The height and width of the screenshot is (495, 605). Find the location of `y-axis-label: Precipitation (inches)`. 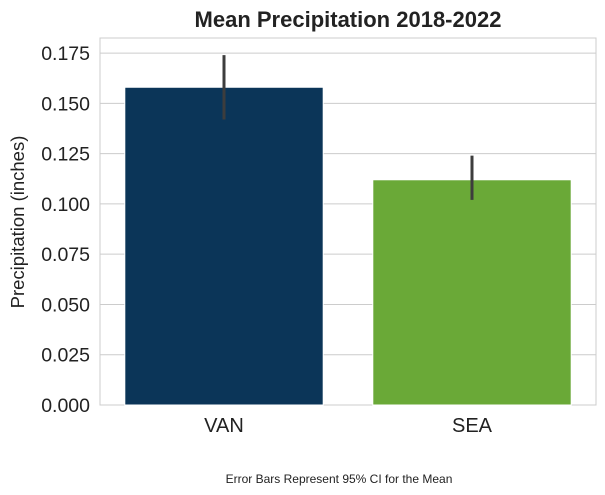

y-axis-label: Precipitation (inches) is located at coordinates (17, 222).